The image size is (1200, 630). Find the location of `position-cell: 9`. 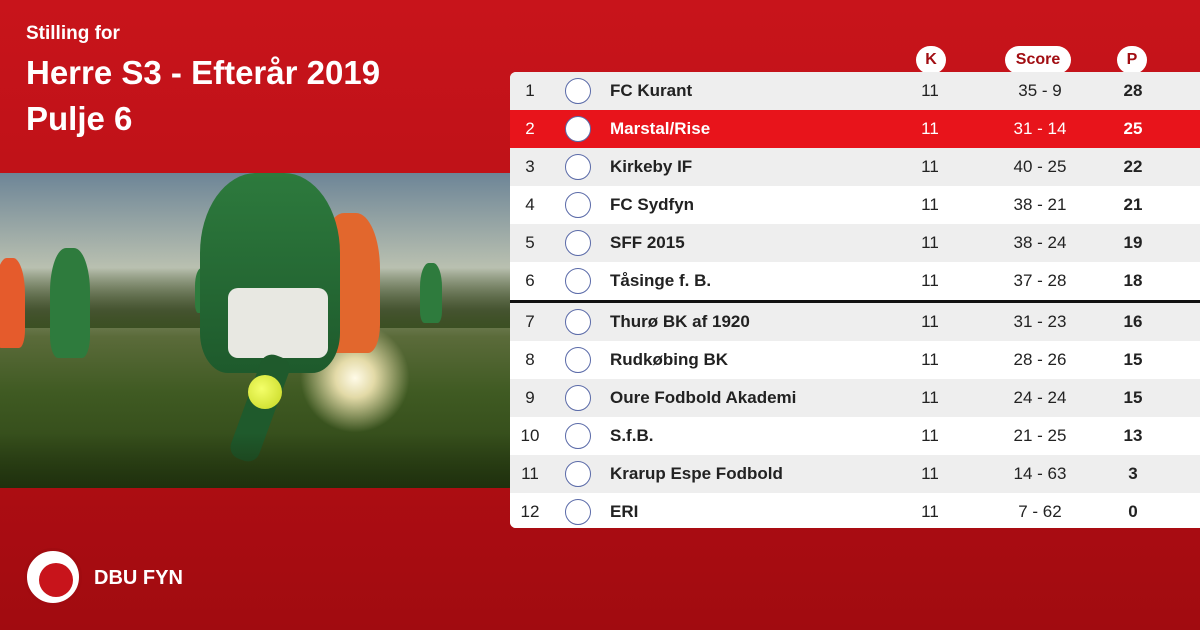

position-cell: 9 is located at coordinates (530, 397).